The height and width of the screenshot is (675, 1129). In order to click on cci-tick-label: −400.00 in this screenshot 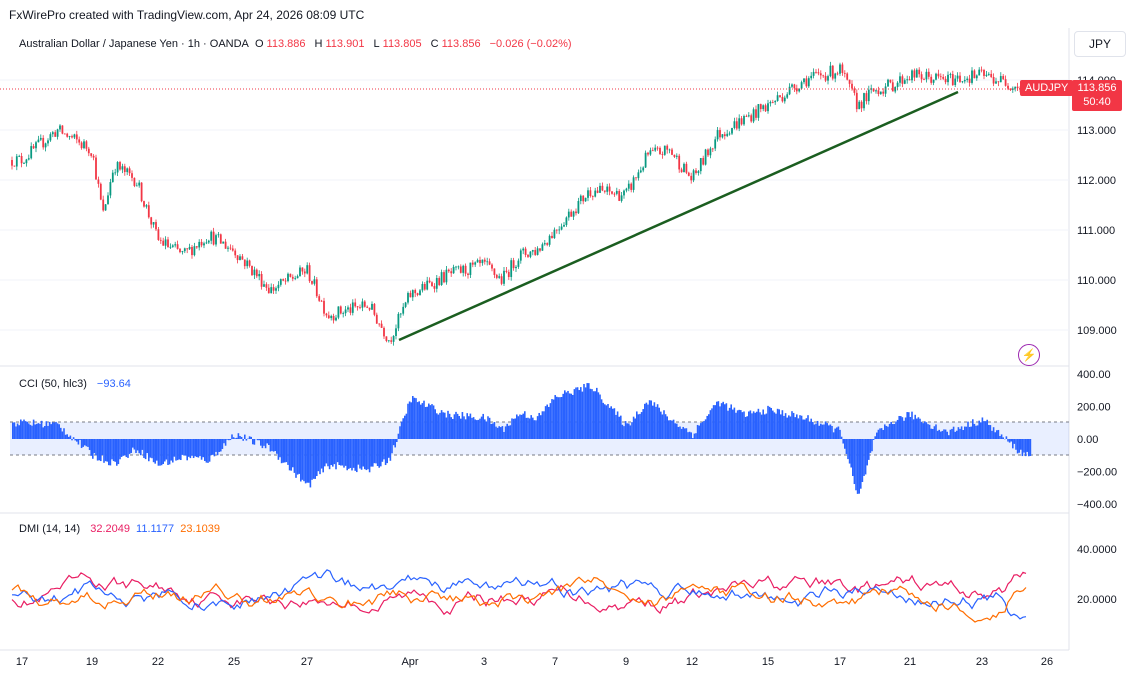, I will do `click(1097, 505)`.